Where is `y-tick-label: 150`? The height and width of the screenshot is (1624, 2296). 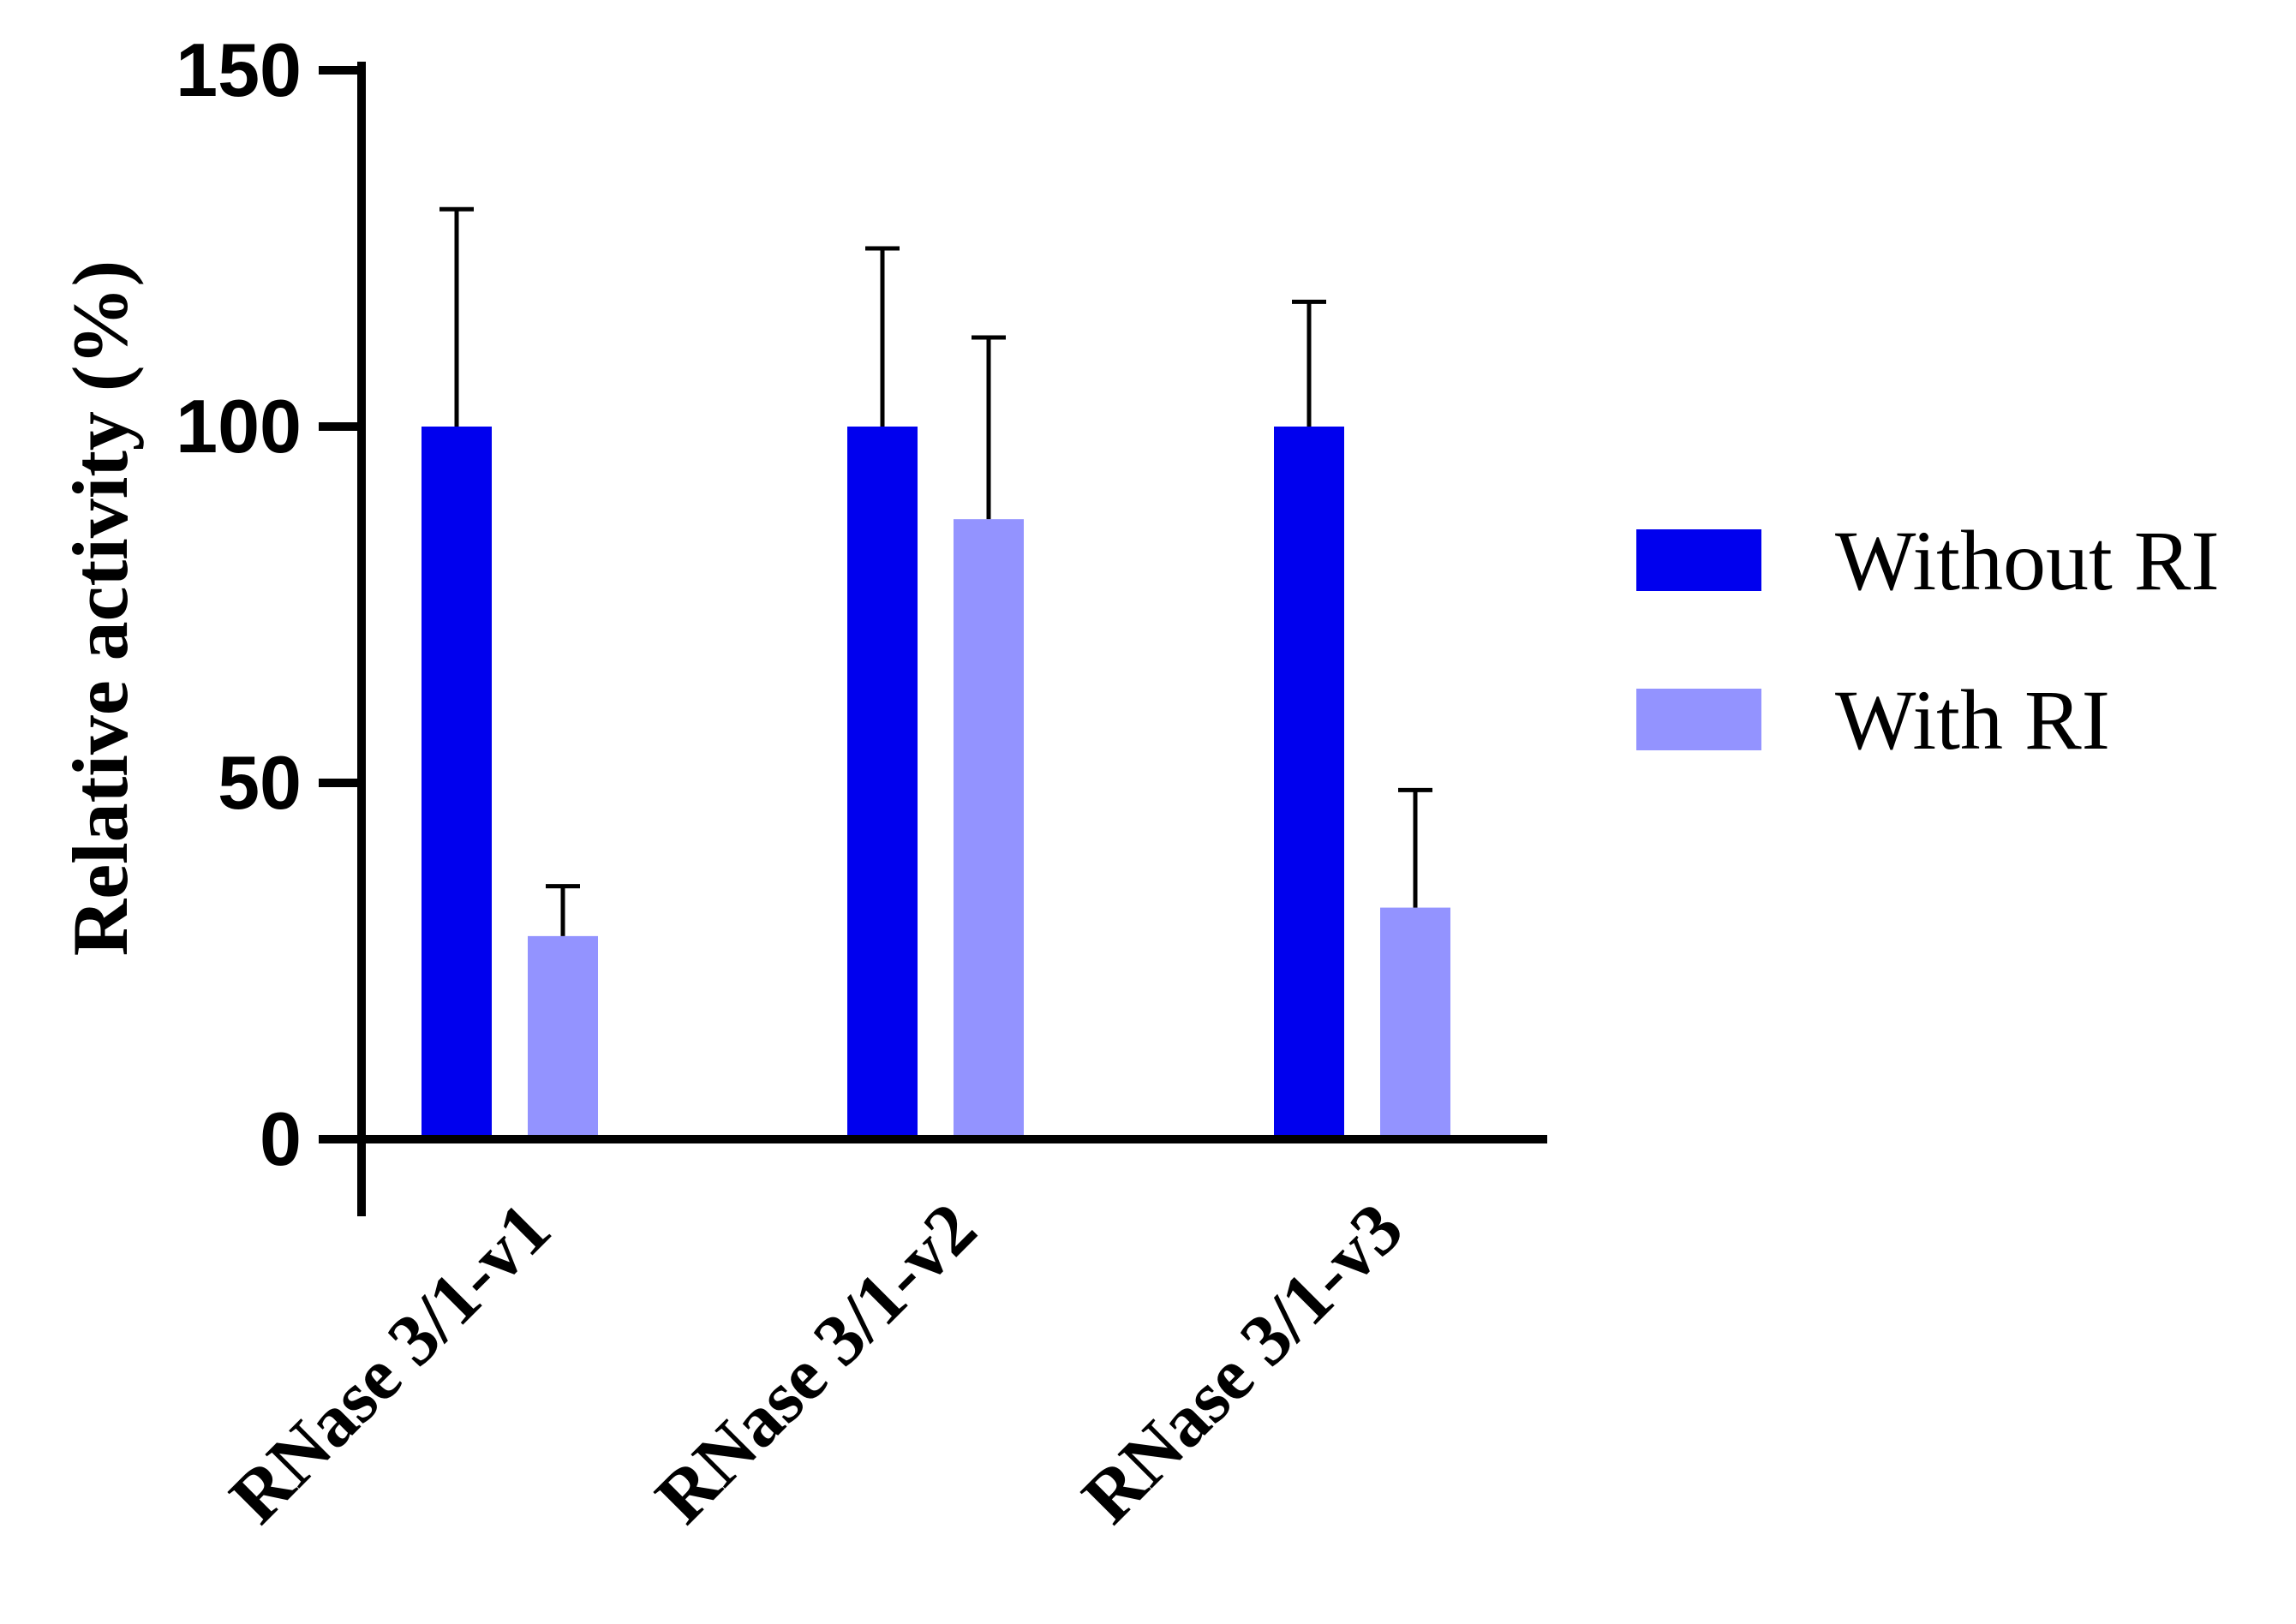
y-tick-label: 150 is located at coordinates (239, 69).